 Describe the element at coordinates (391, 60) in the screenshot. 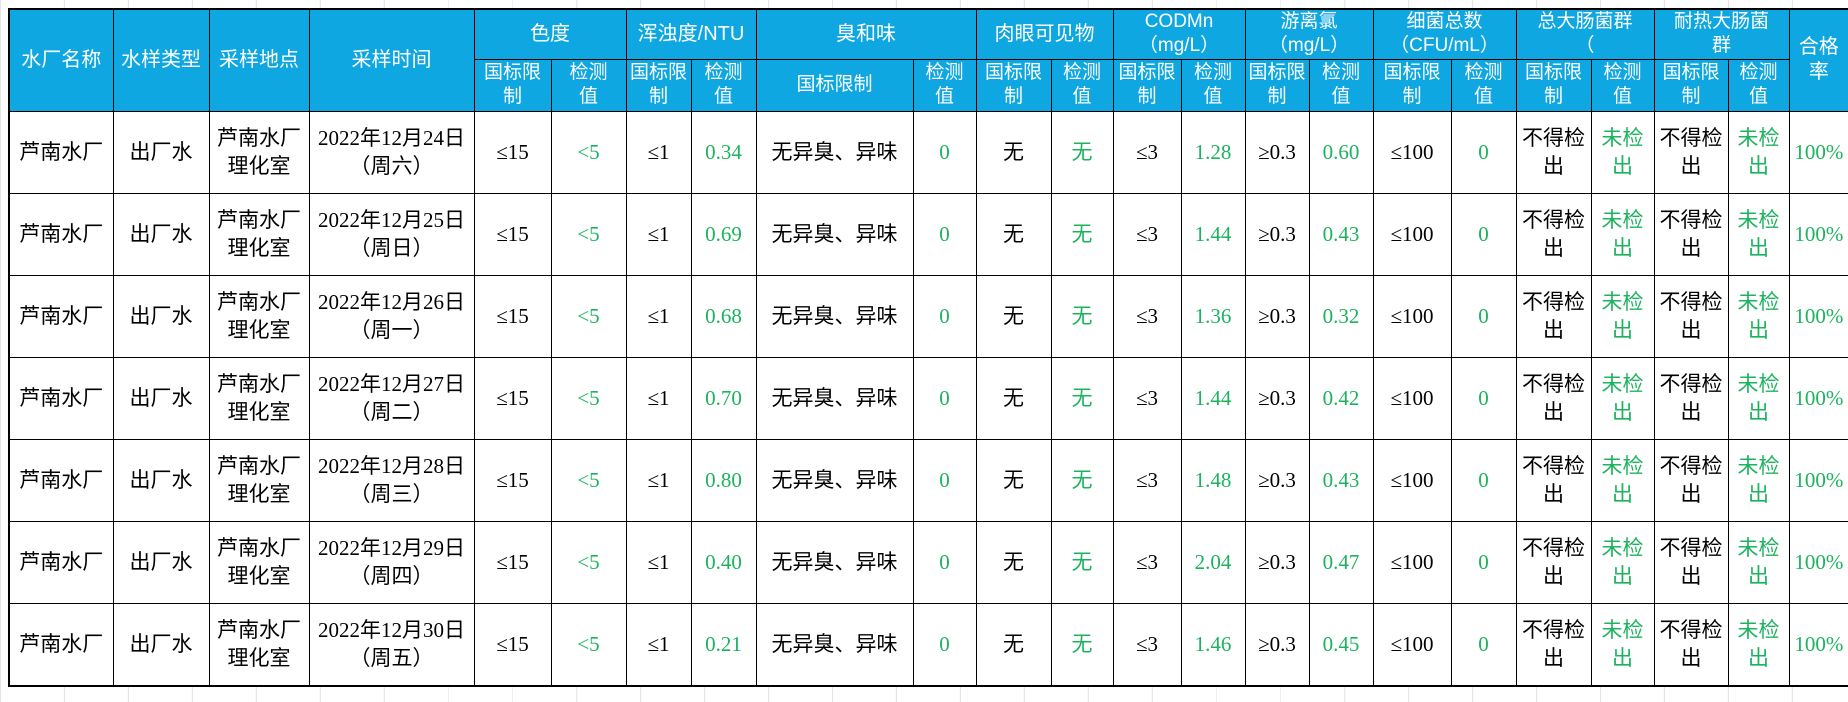

I see `header-sampling-time: 采样时间` at that location.